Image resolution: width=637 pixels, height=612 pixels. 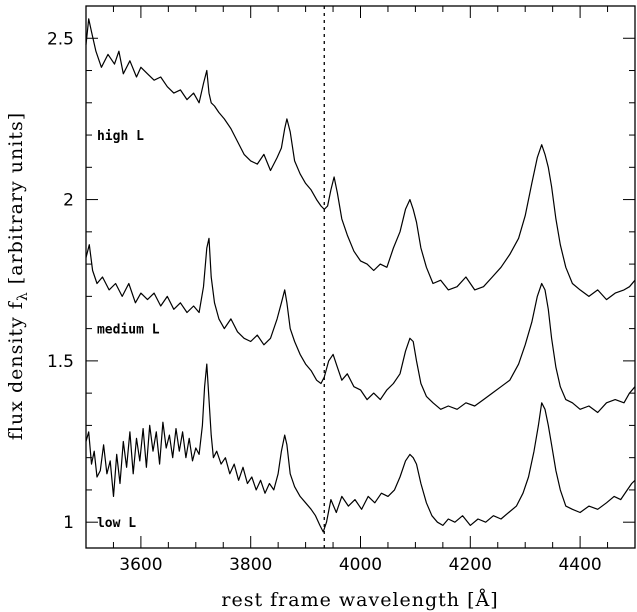 I want to click on y-axis-title: flux density fλ [arbitrary units], so click(x=18, y=276).